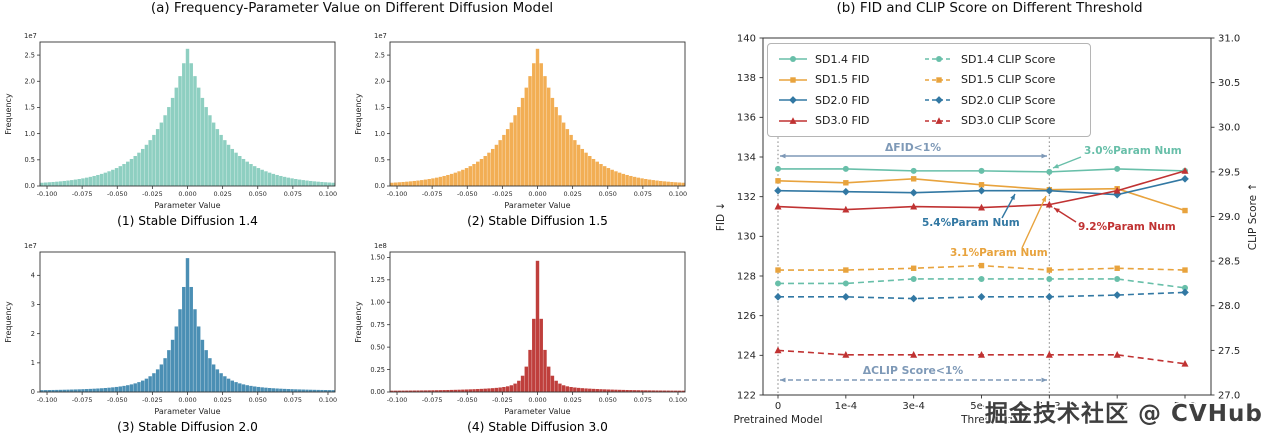  Describe the element at coordinates (33, 363) in the screenshot. I see `svg-text: 1` at that location.